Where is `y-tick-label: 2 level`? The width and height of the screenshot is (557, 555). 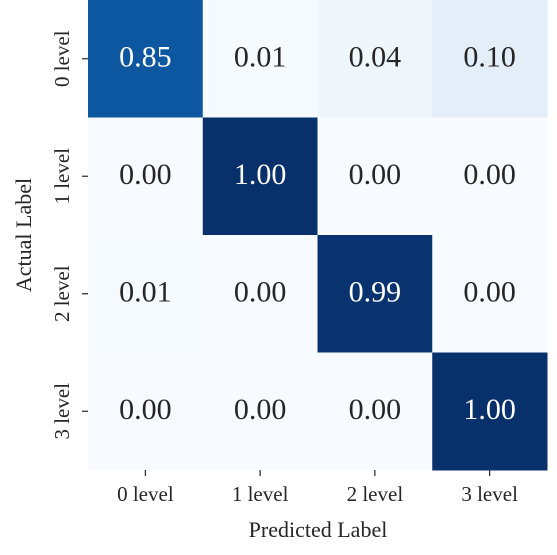
y-tick-label: 2 level is located at coordinates (62, 293).